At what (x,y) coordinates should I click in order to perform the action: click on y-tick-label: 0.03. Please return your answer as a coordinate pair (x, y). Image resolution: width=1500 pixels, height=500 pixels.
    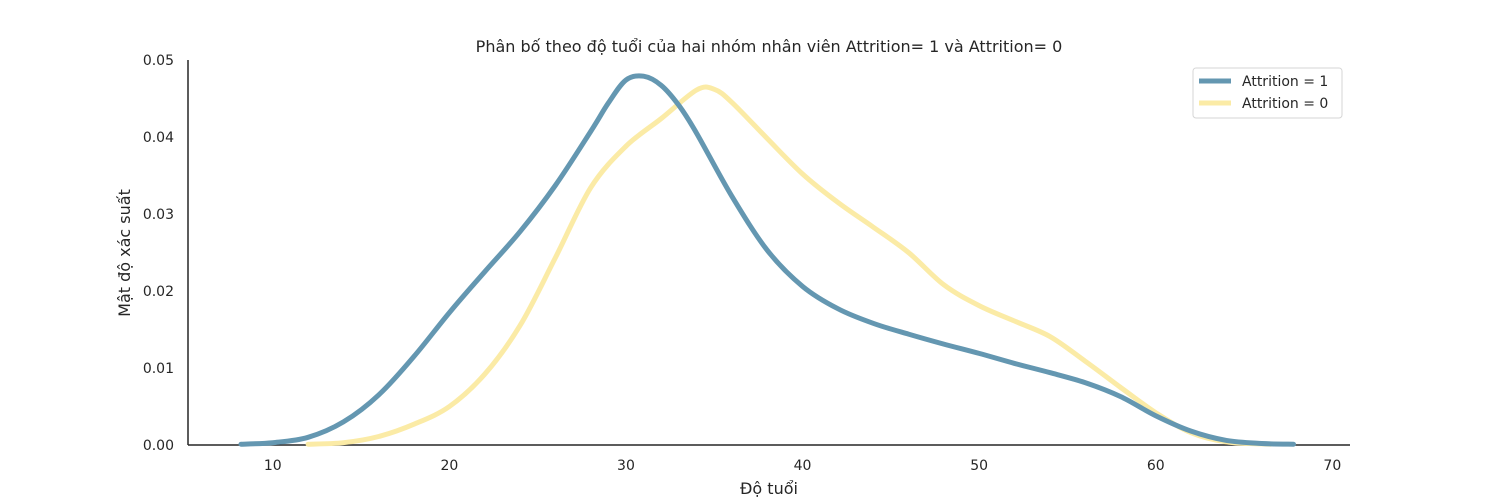
    Looking at the image, I should click on (158, 215).